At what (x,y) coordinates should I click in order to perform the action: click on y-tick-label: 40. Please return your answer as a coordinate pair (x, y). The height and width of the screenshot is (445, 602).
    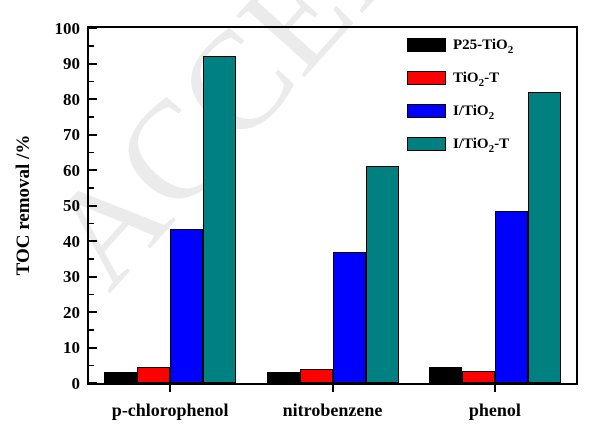
    Looking at the image, I should click on (71, 241).